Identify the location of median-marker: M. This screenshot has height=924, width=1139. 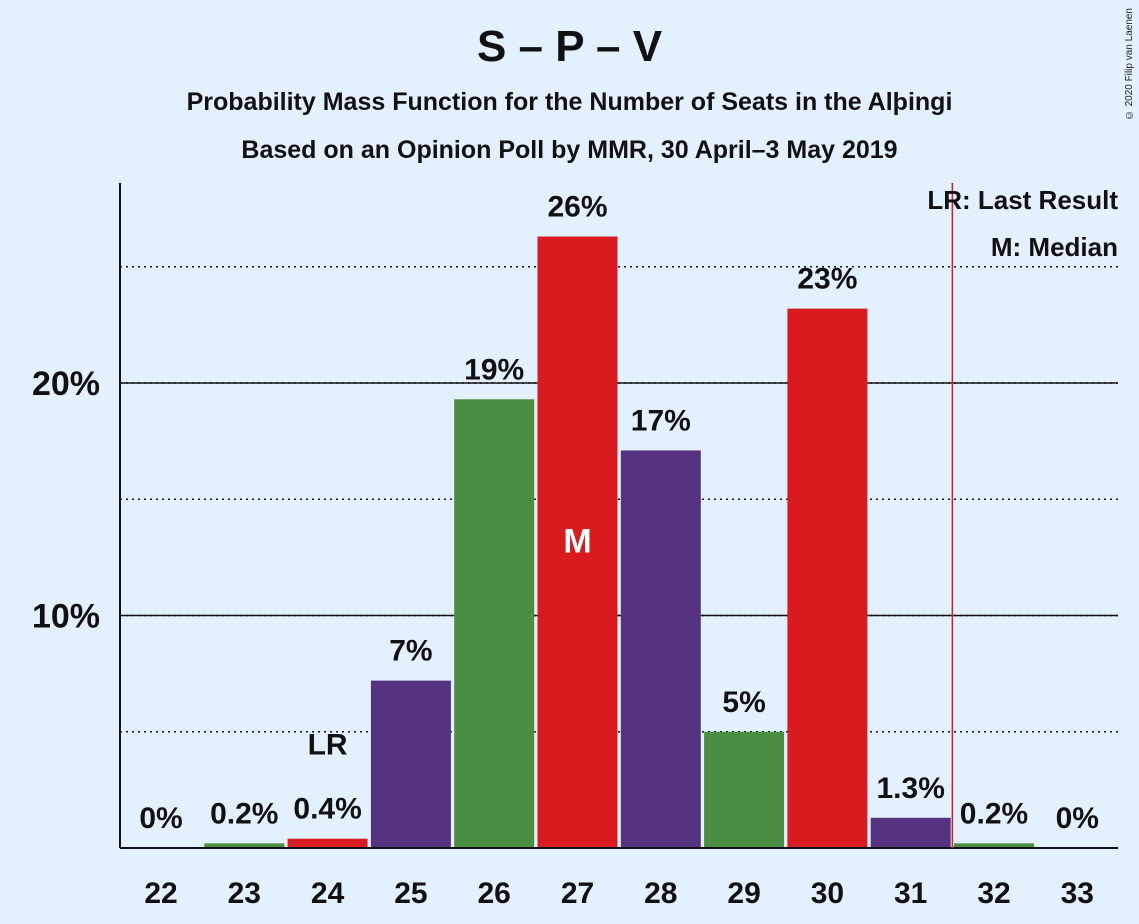
(577, 541).